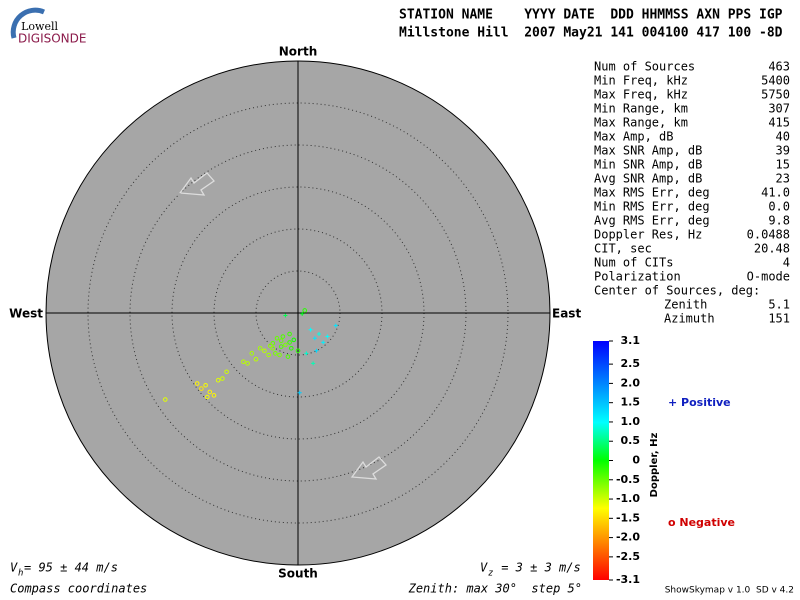 The height and width of the screenshot is (600, 800). Describe the element at coordinates (772, 249) in the screenshot. I see `stat-value: 20.48` at that location.